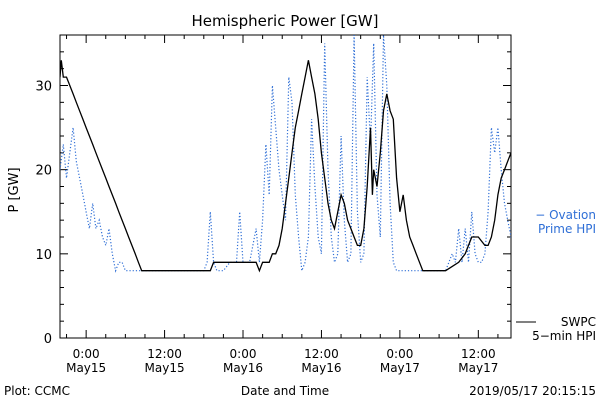 The image size is (600, 400). What do you see at coordinates (43, 171) in the screenshot?
I see `y-tick-label: 20` at bounding box center [43, 171].